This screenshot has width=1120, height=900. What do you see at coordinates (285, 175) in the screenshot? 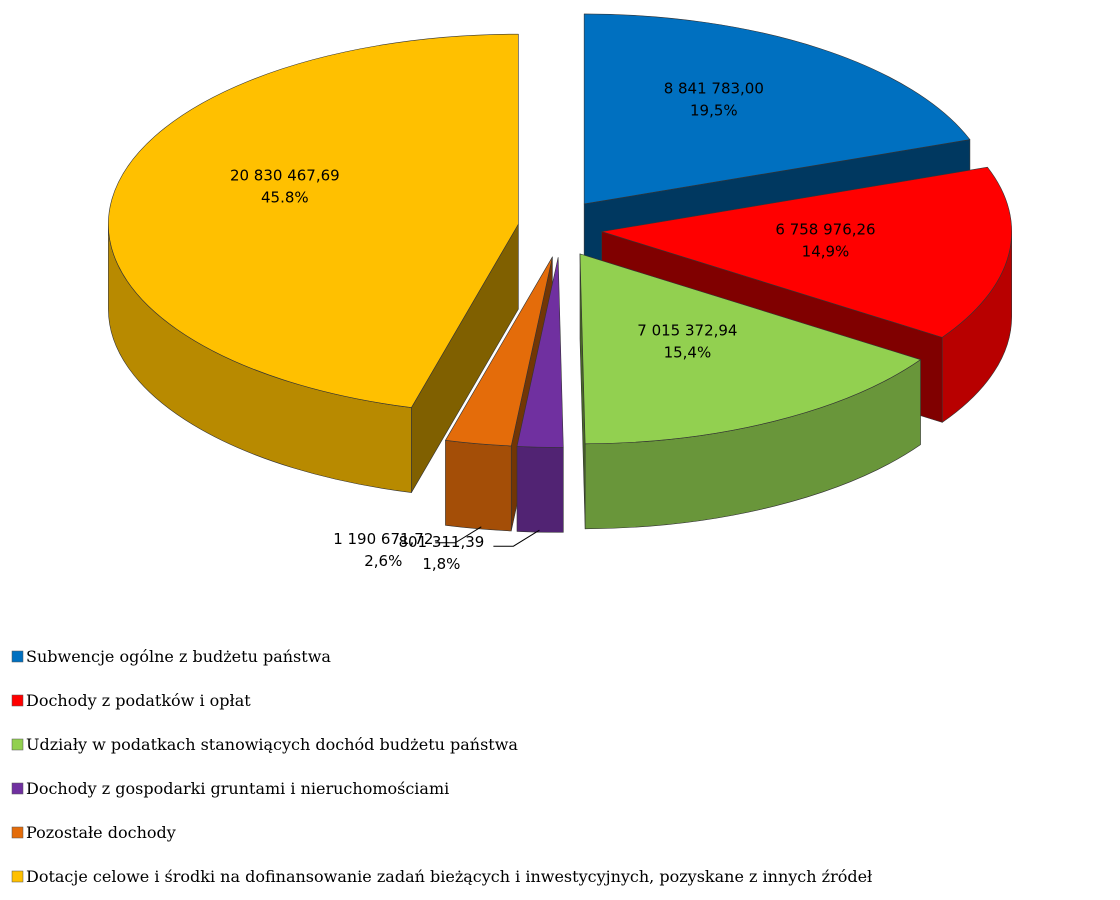
I see `data-label-value: 20 830 467,69` at bounding box center [285, 175].